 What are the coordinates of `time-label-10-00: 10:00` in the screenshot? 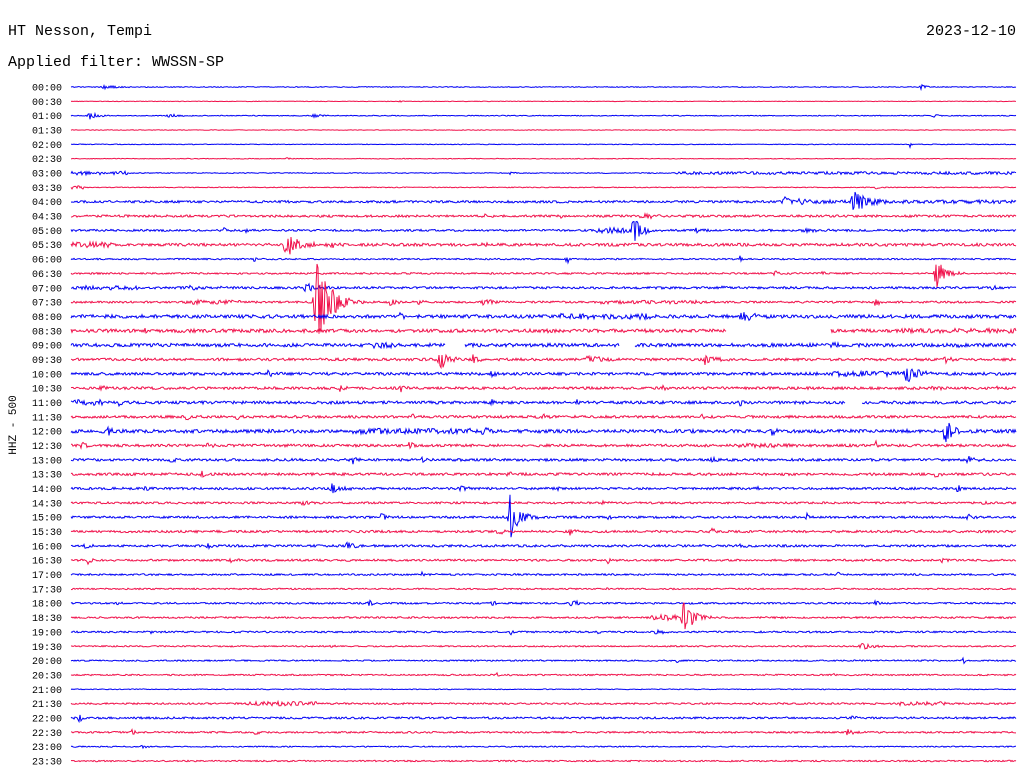 It's located at (47, 375).